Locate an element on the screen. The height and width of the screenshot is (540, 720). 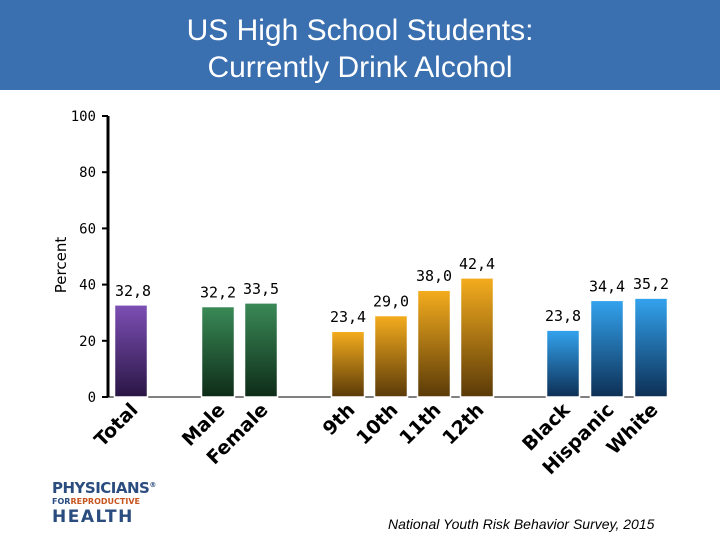
y-tick-label: 60 is located at coordinates (87, 229).